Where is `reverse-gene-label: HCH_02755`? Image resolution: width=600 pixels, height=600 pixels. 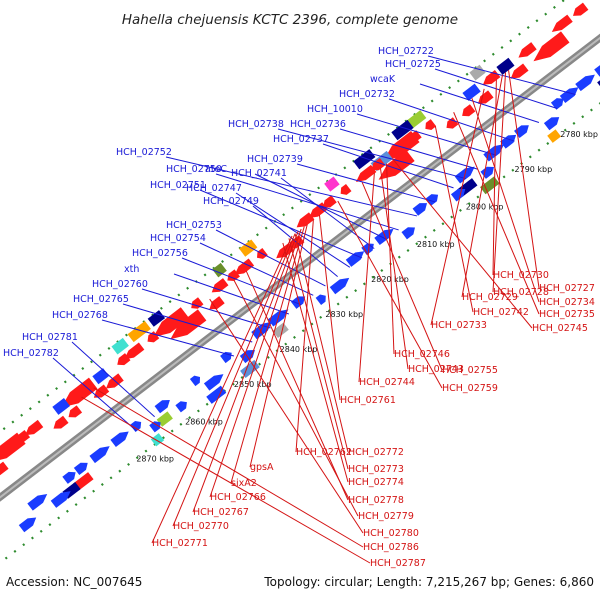
reverse-gene-label: HCH_02755 is located at coordinates (470, 370).